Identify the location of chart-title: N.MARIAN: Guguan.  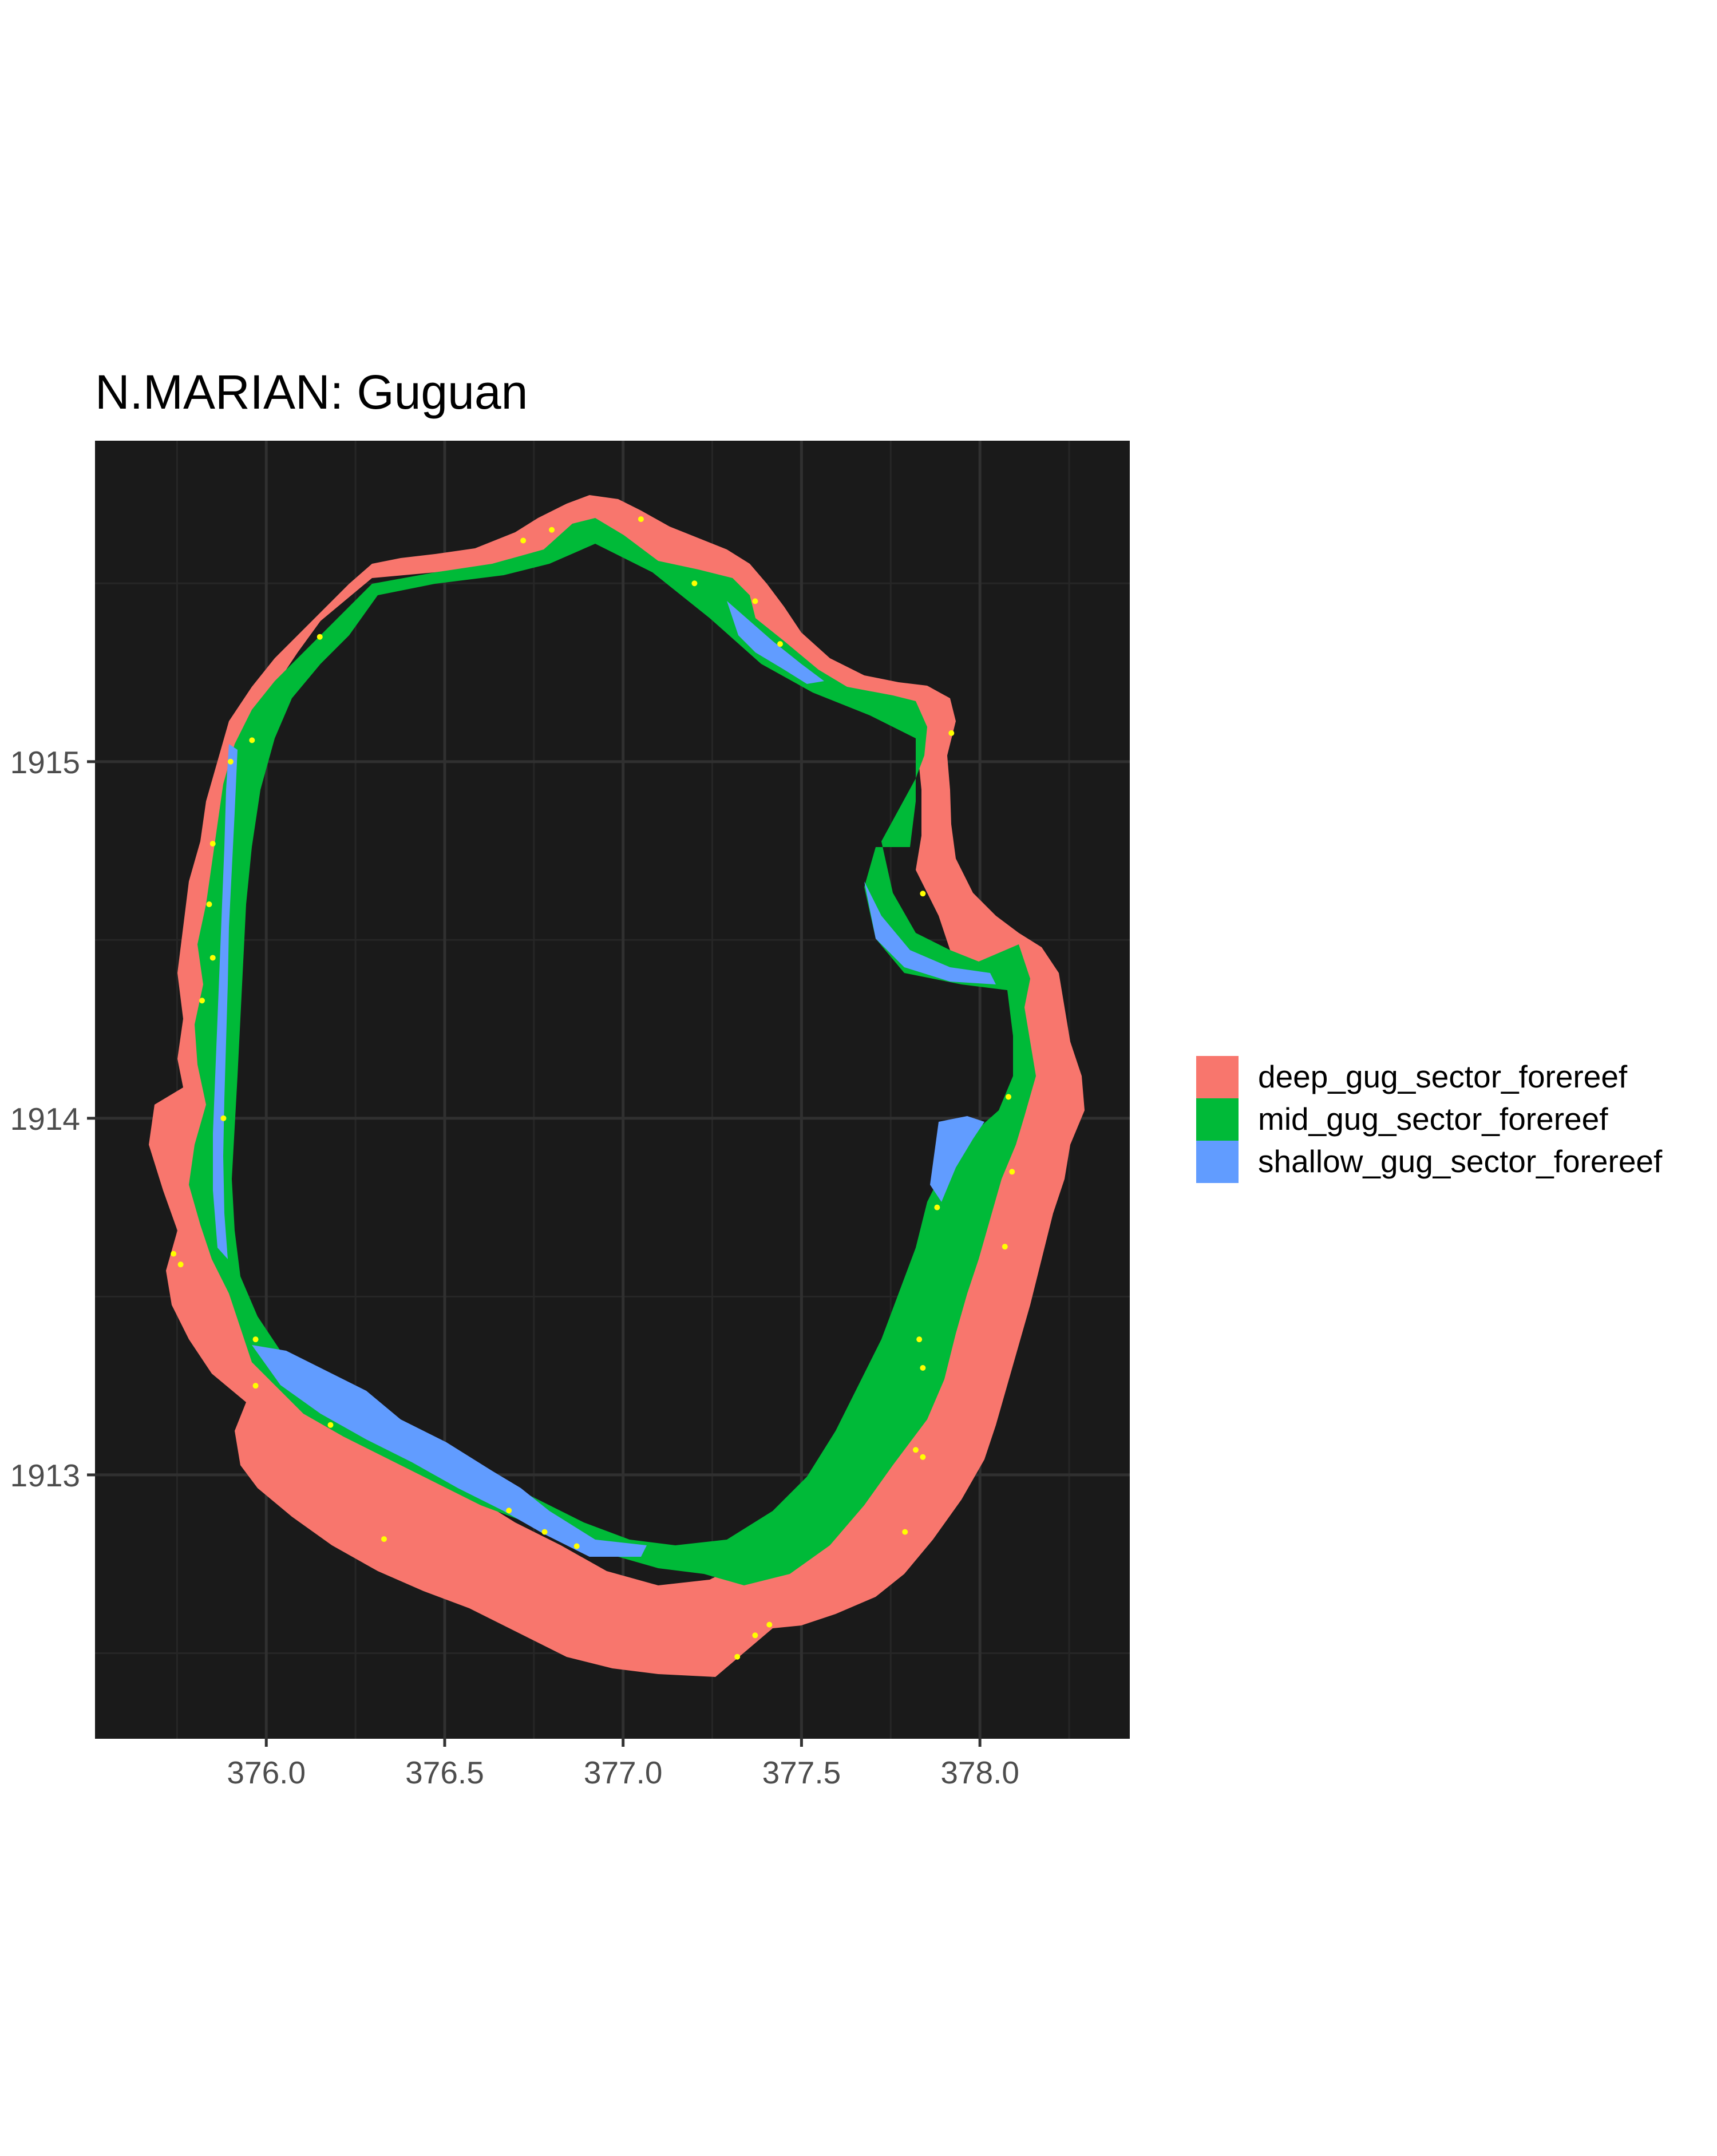
(312, 392).